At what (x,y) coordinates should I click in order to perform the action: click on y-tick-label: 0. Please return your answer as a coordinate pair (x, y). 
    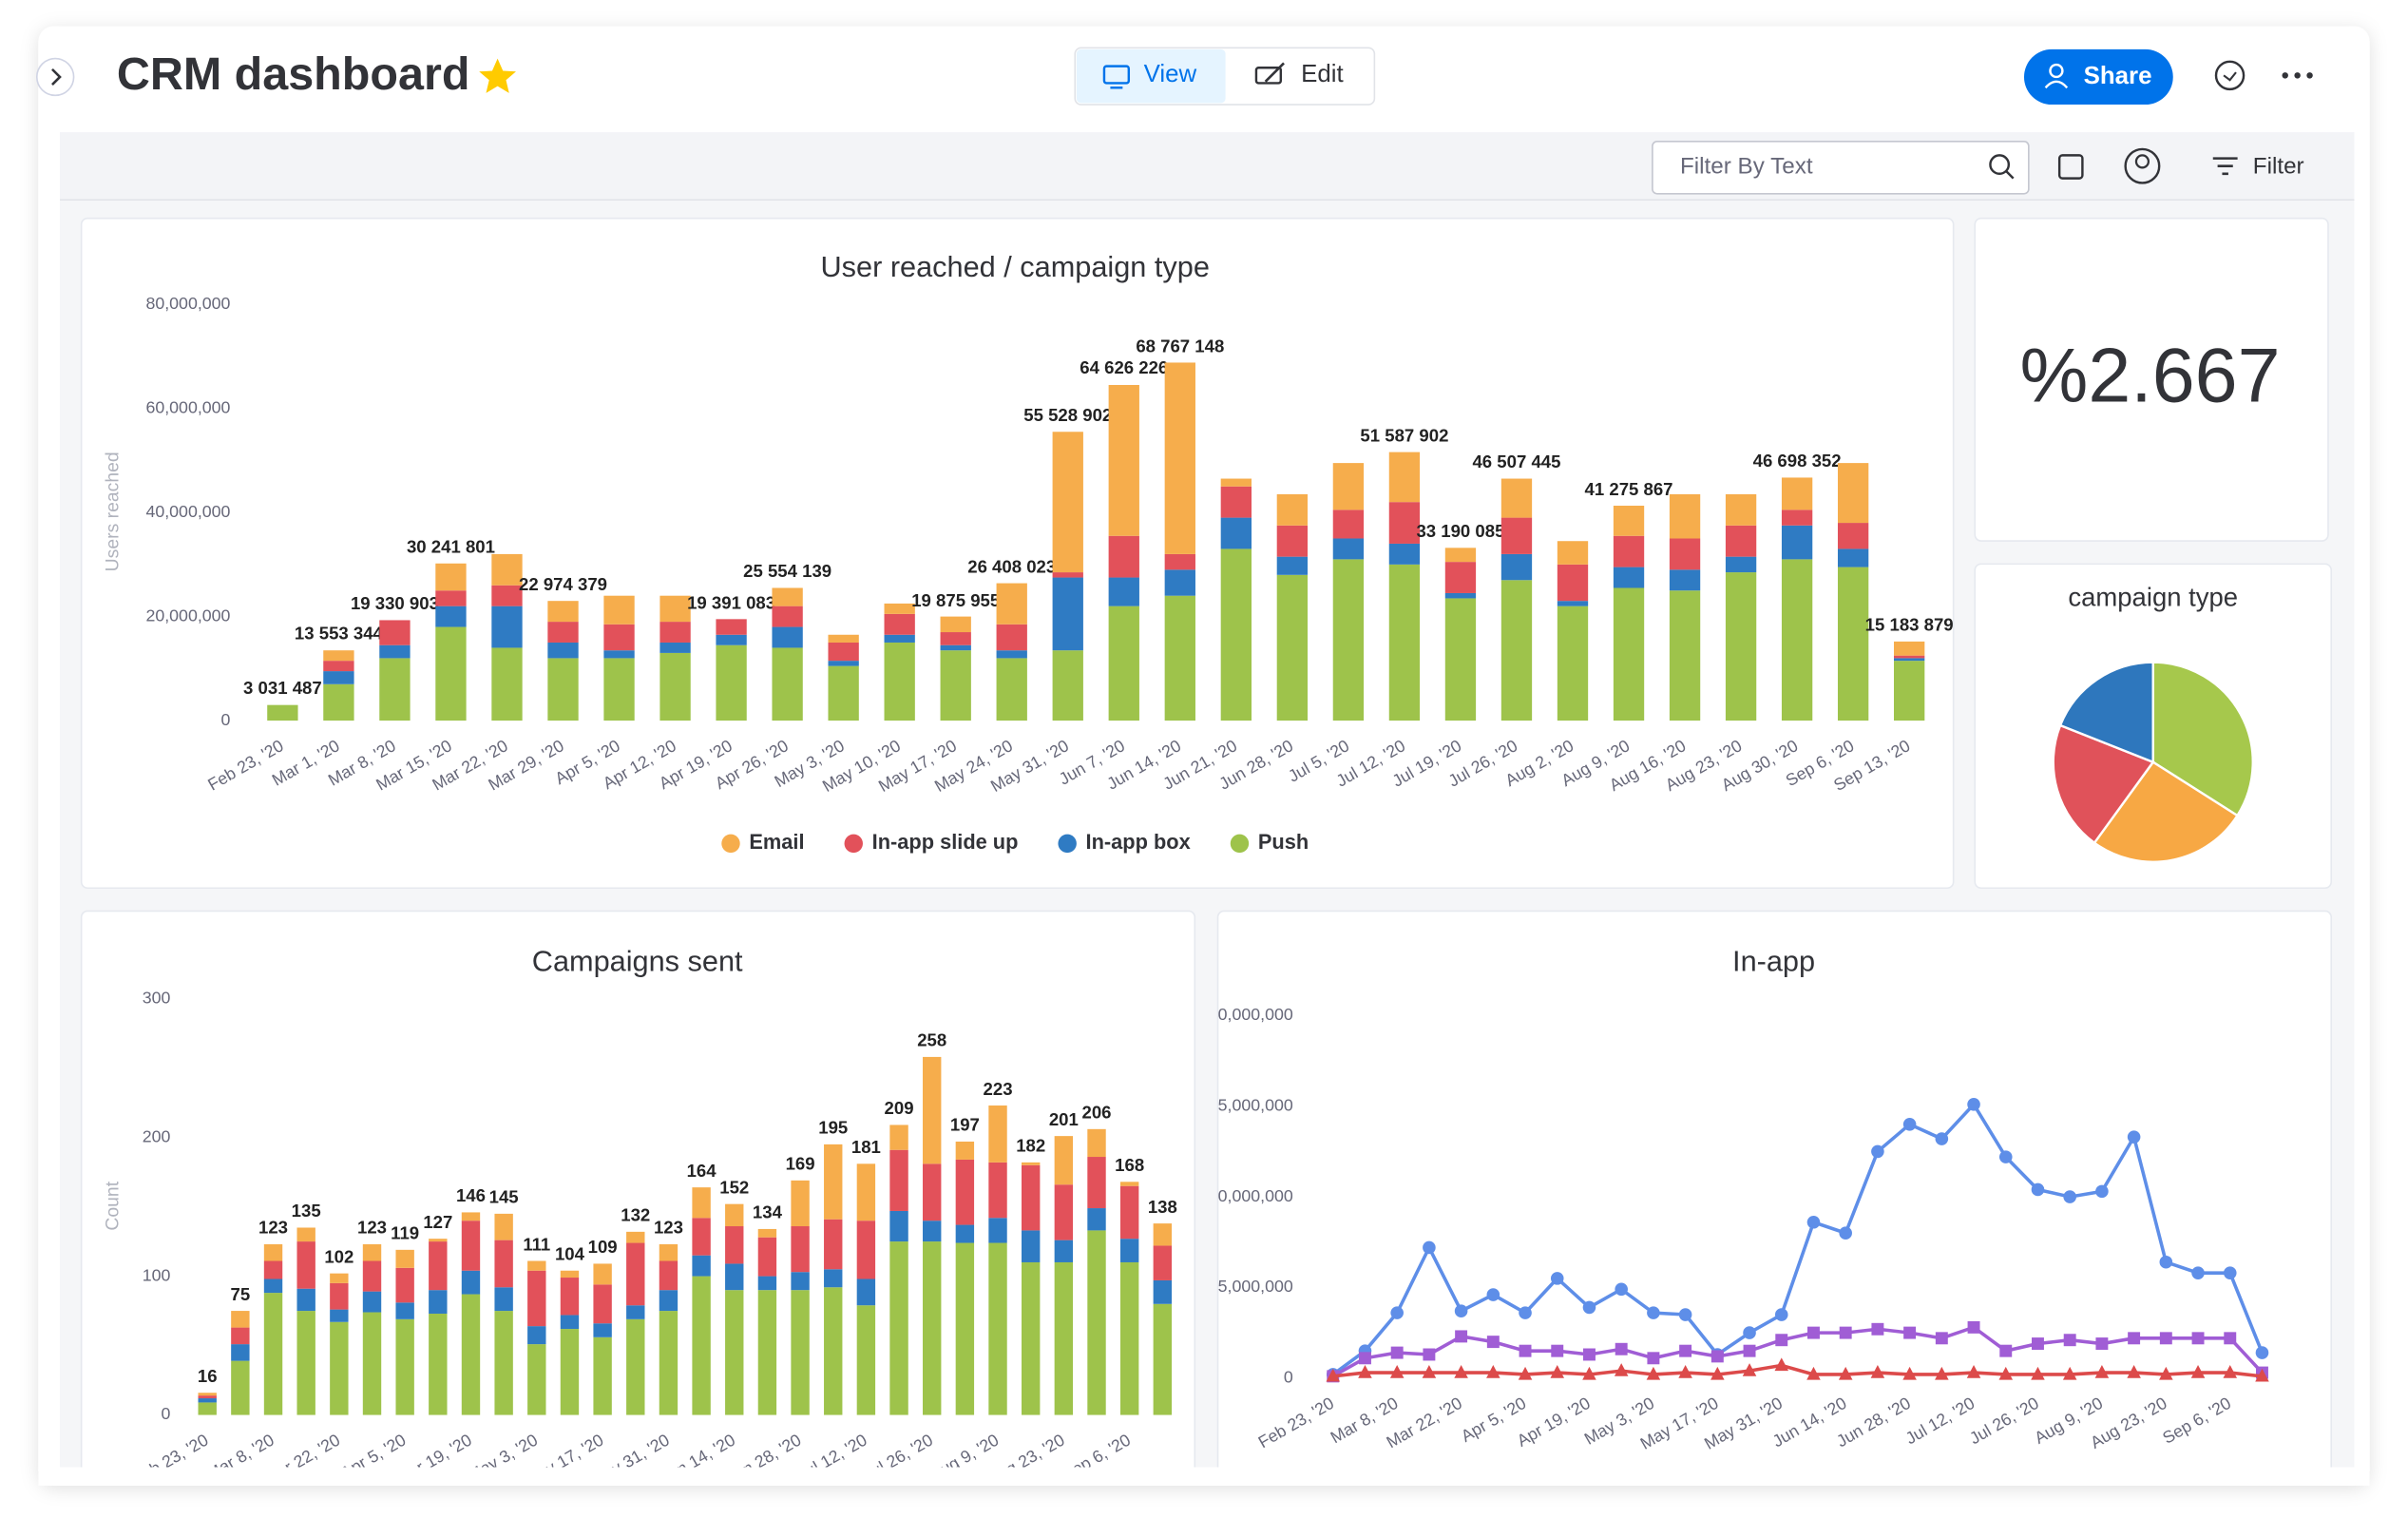
    Looking at the image, I should click on (226, 719).